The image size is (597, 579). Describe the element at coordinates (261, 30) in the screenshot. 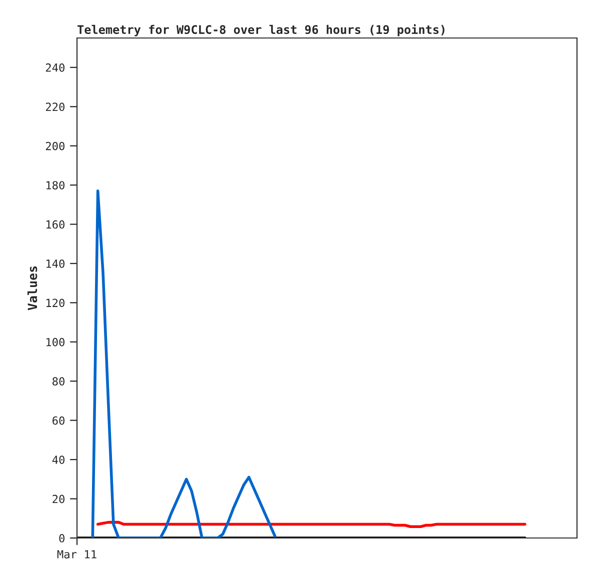

I see `chart-title: Telemetry for W9CLC-8 over last 96 hours (19 points)` at that location.